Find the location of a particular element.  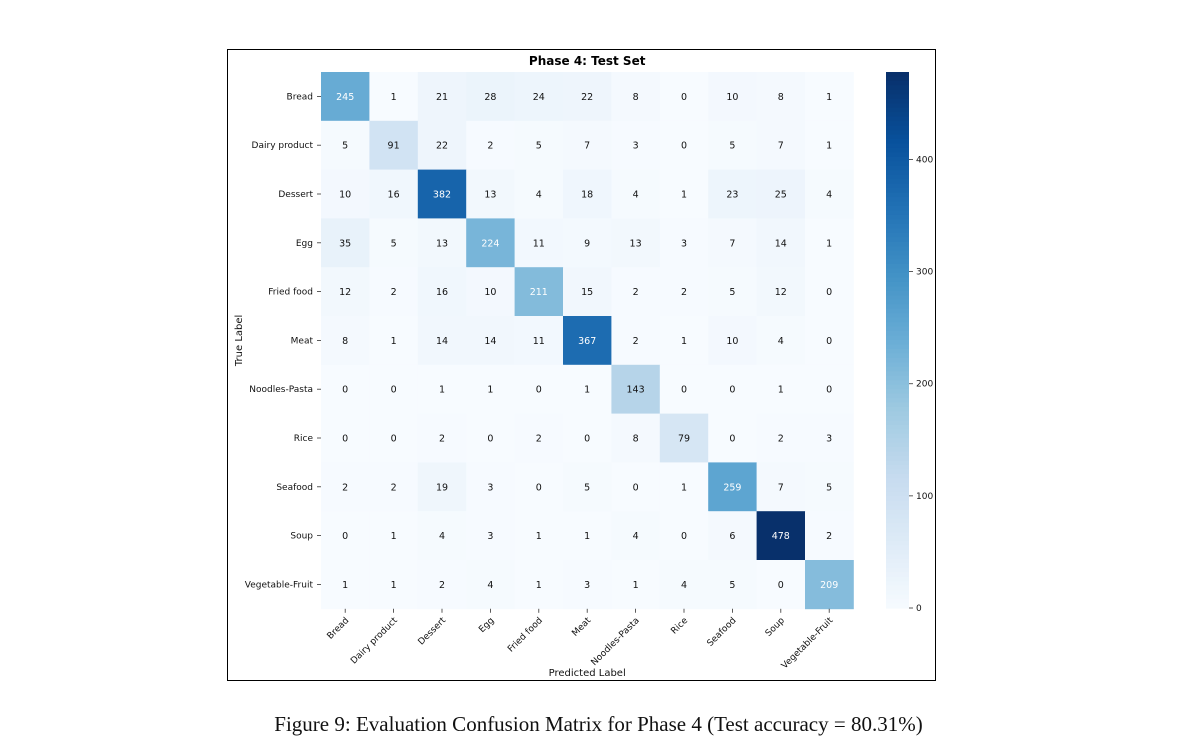

cell-value-label: 224 is located at coordinates (490, 243).